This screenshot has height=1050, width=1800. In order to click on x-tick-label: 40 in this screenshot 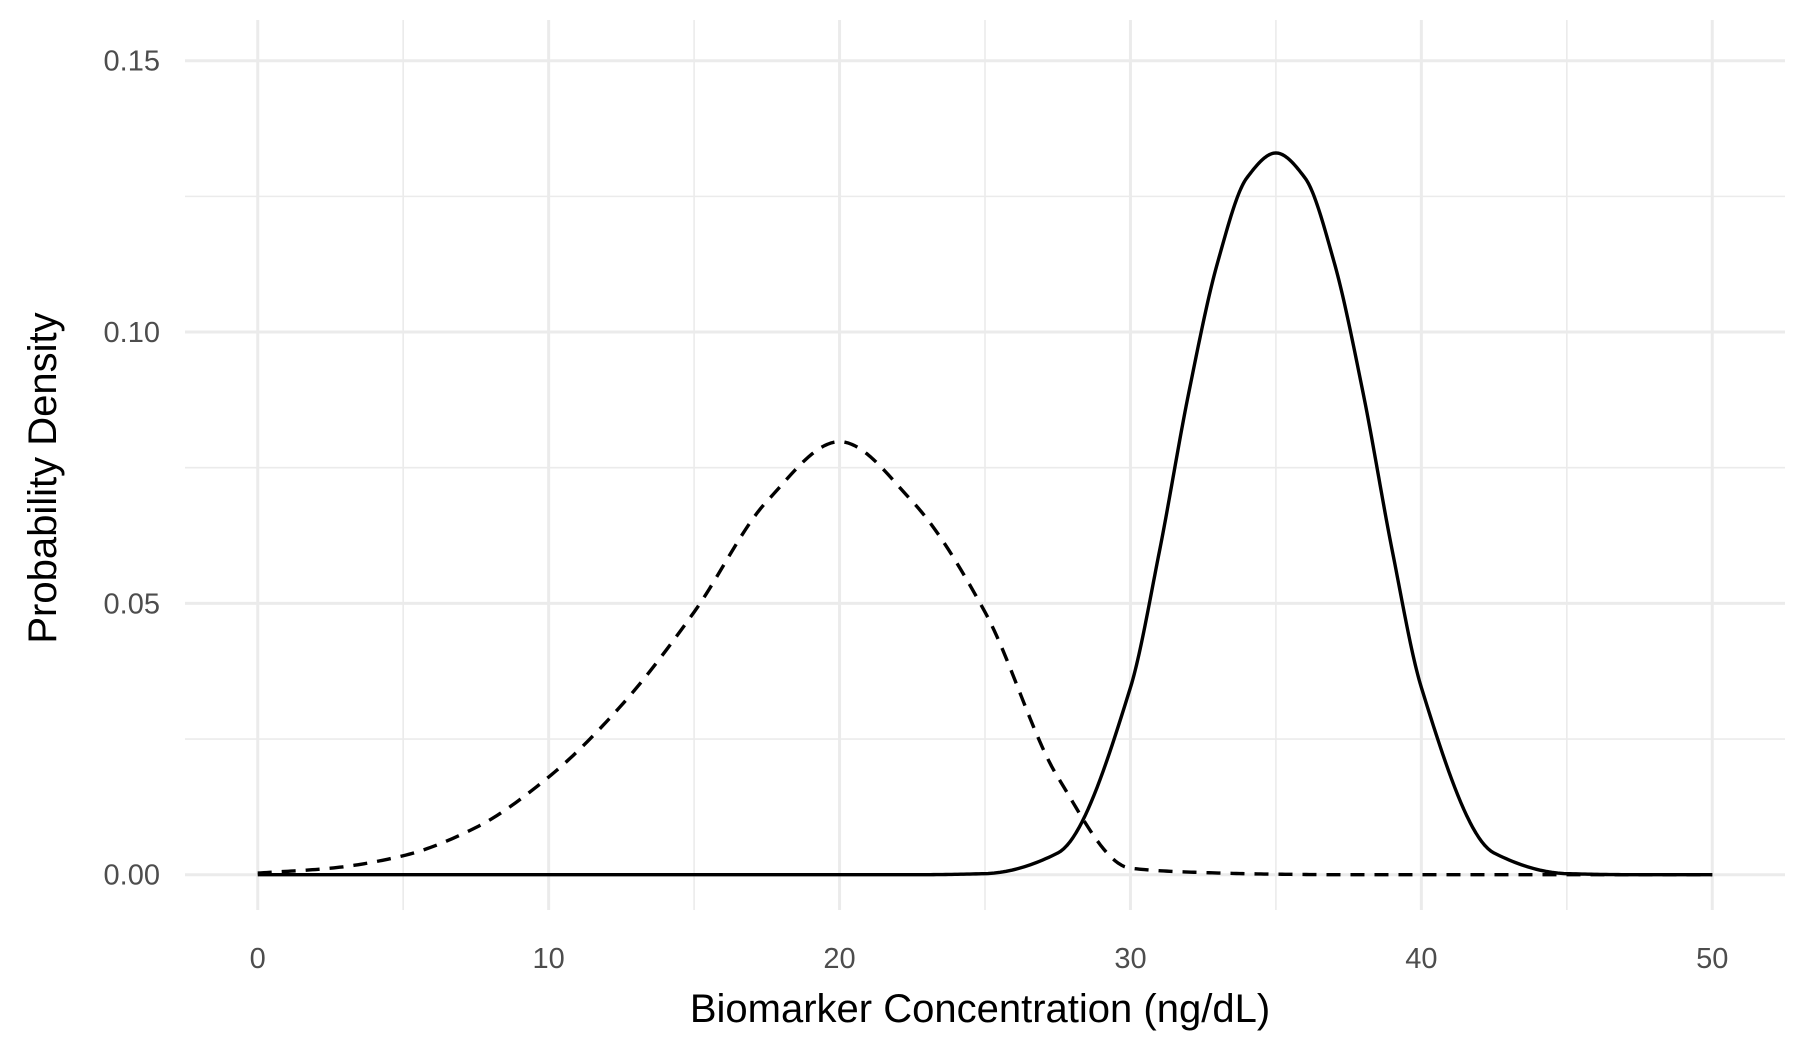, I will do `click(1421, 959)`.